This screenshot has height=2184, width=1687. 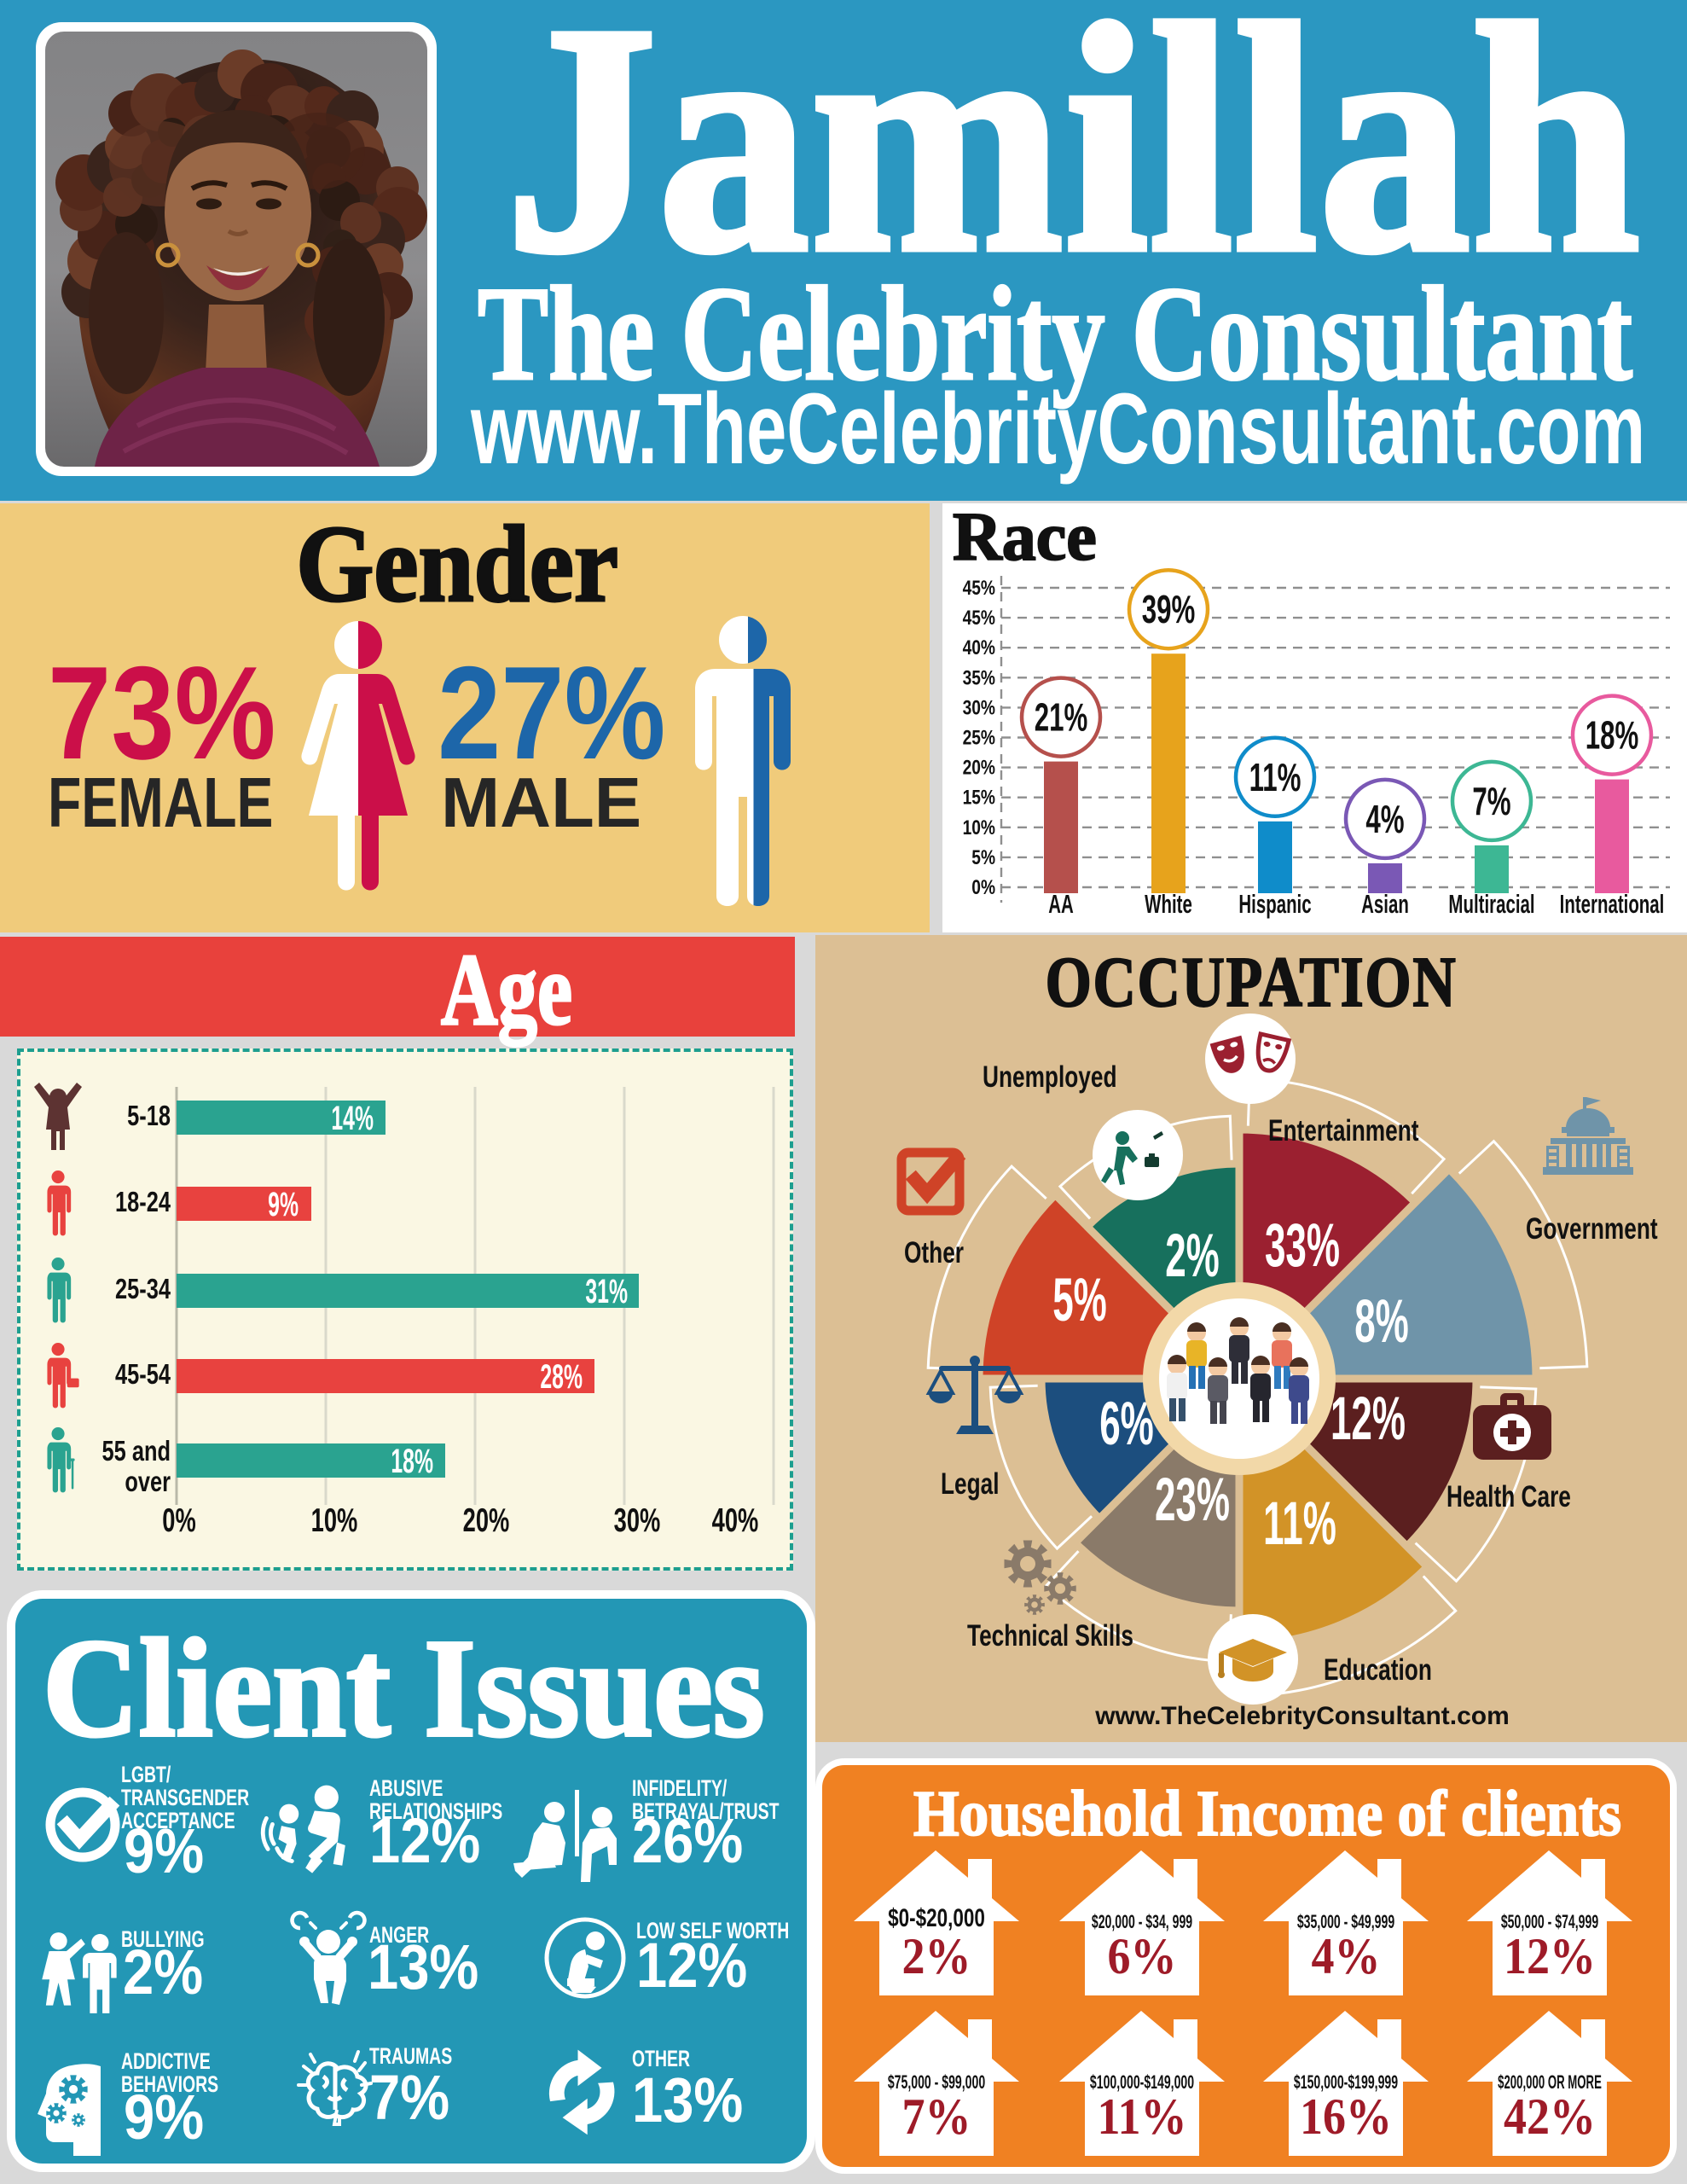 What do you see at coordinates (1169, 904) in the screenshot?
I see `svg-text: White` at bounding box center [1169, 904].